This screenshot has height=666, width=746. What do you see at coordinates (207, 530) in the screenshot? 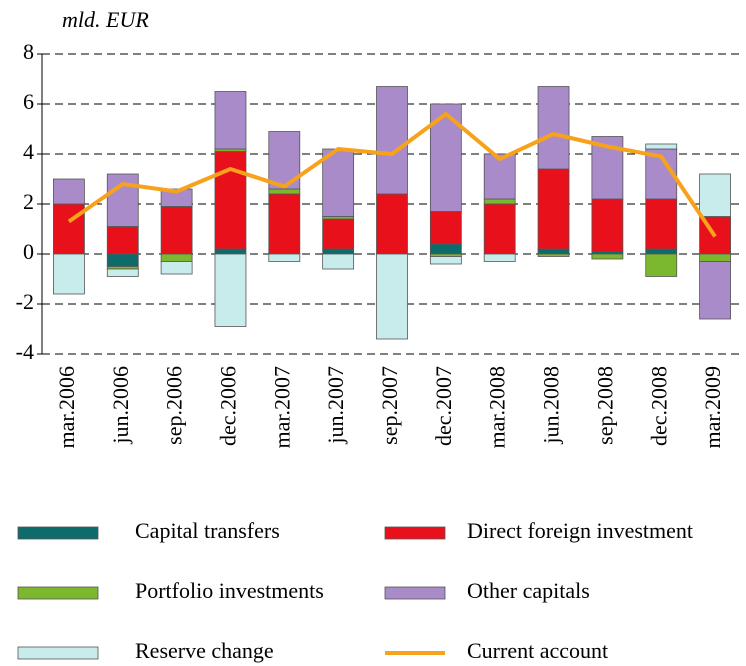
I see `legend-label: Capital transfers` at bounding box center [207, 530].